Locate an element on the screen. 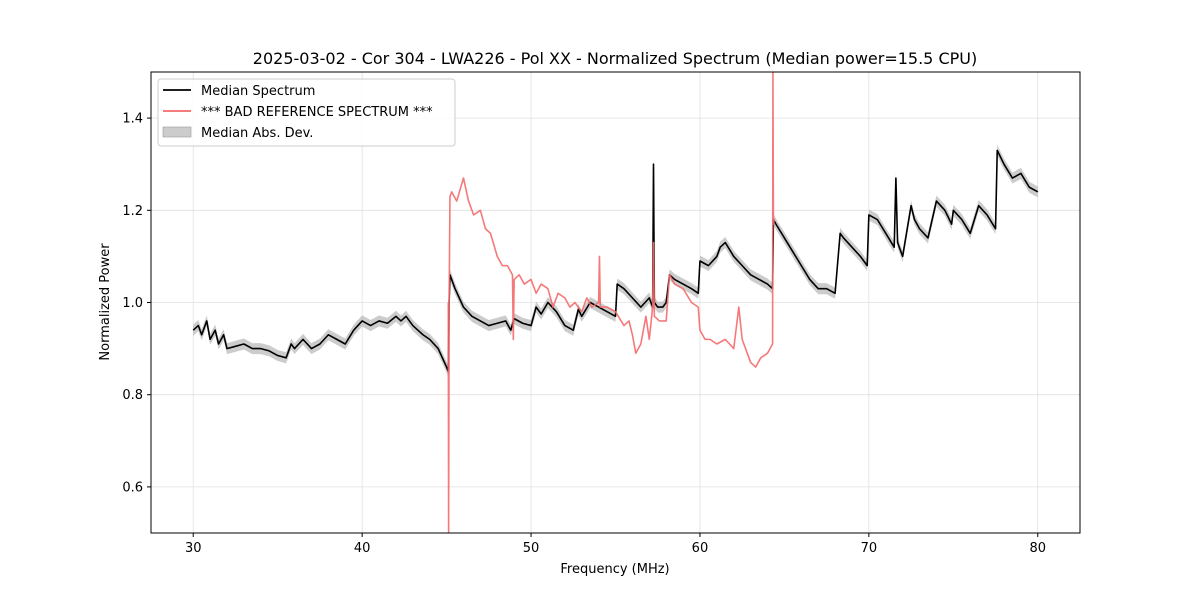  legend-label-median: Median Spectrum is located at coordinates (258, 91).